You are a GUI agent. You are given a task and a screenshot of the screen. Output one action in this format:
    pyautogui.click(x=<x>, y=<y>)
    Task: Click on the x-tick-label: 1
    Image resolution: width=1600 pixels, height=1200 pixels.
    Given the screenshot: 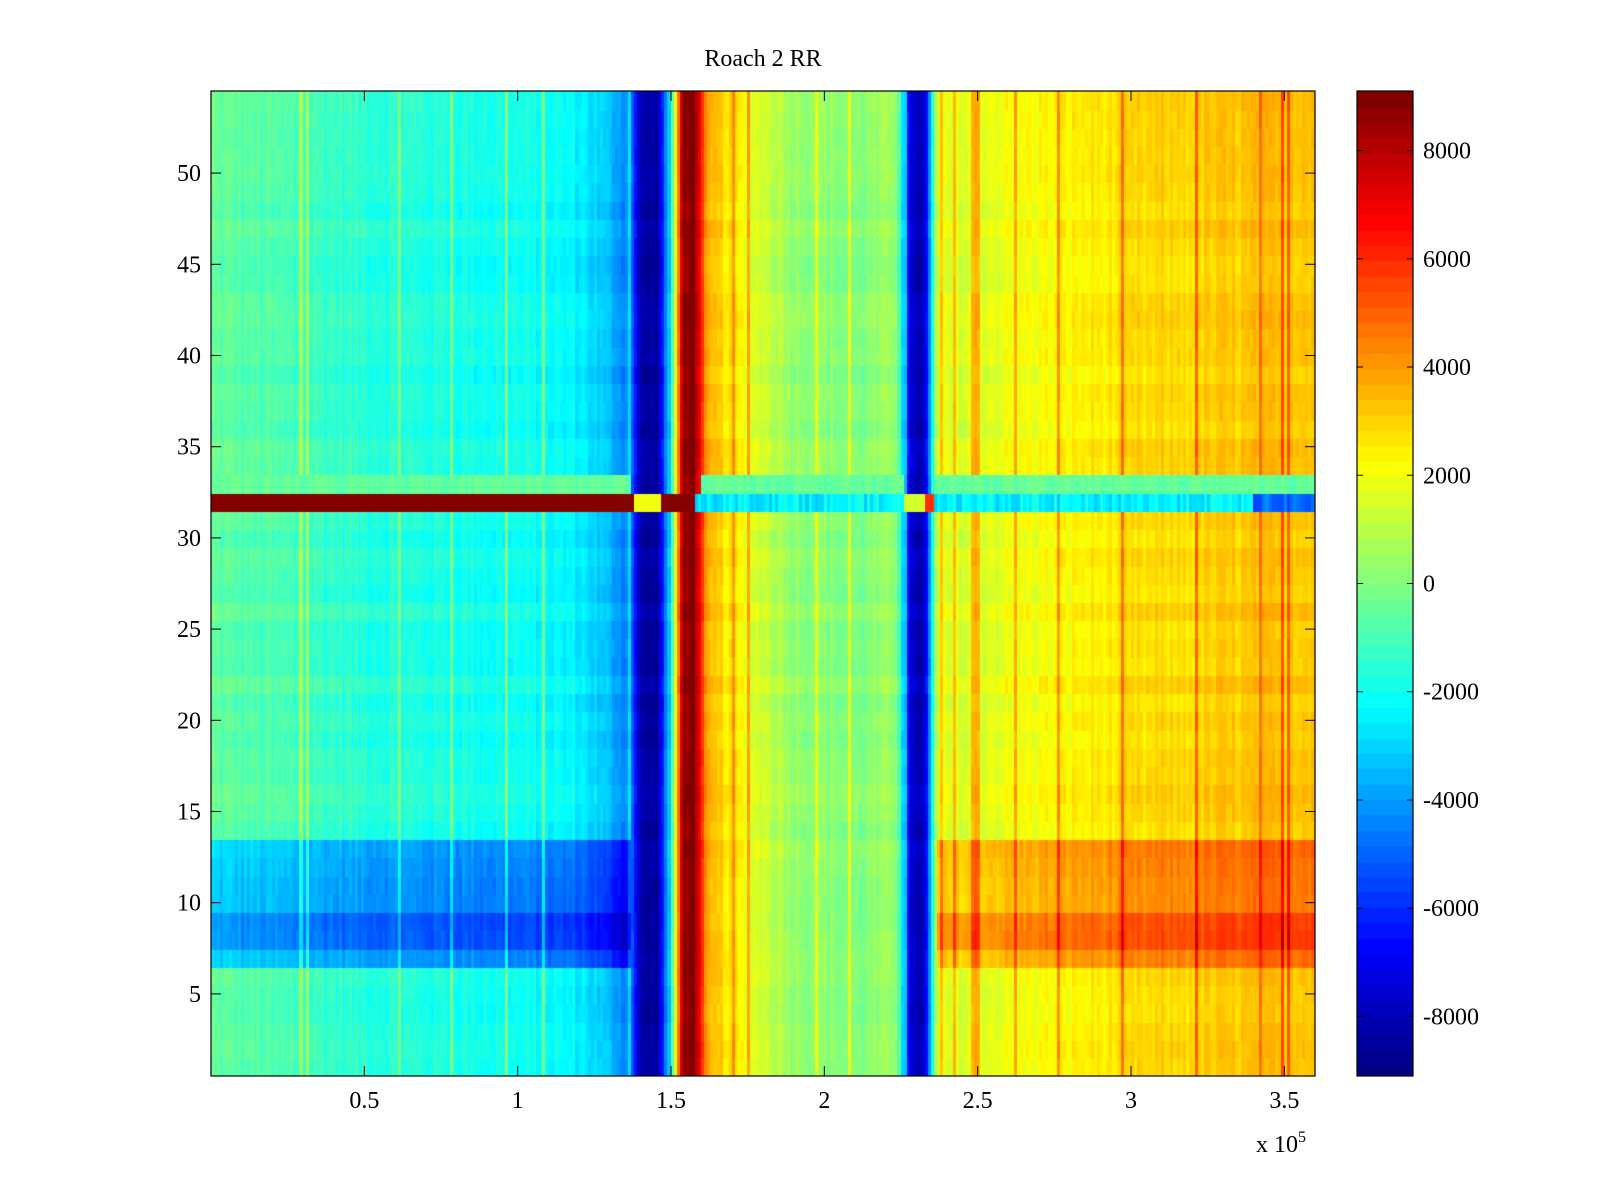 What is the action you would take?
    pyautogui.click(x=518, y=1101)
    